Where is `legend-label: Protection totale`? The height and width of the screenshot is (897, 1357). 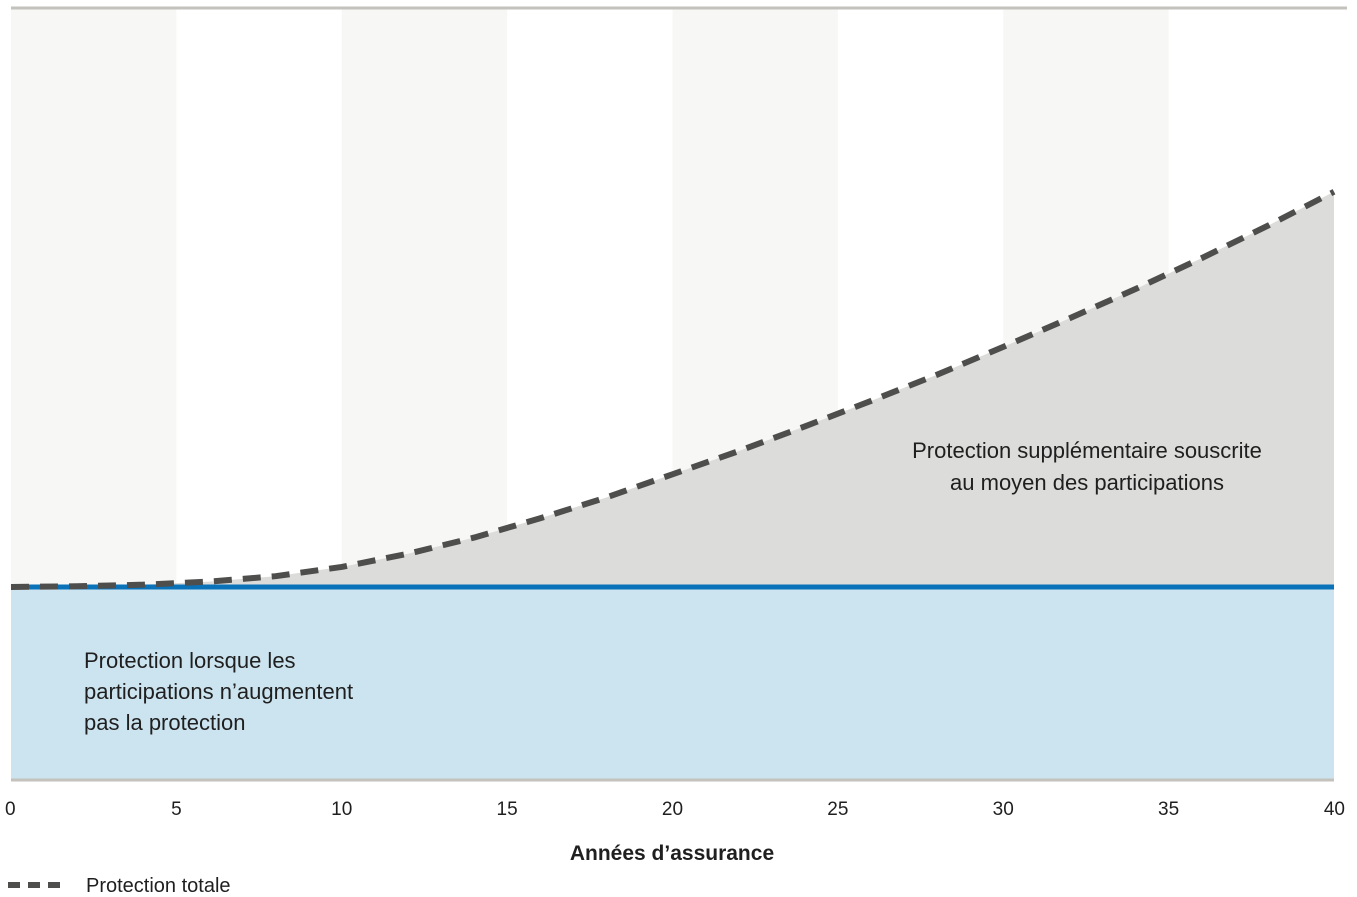
legend-label: Protection totale is located at coordinates (158, 886).